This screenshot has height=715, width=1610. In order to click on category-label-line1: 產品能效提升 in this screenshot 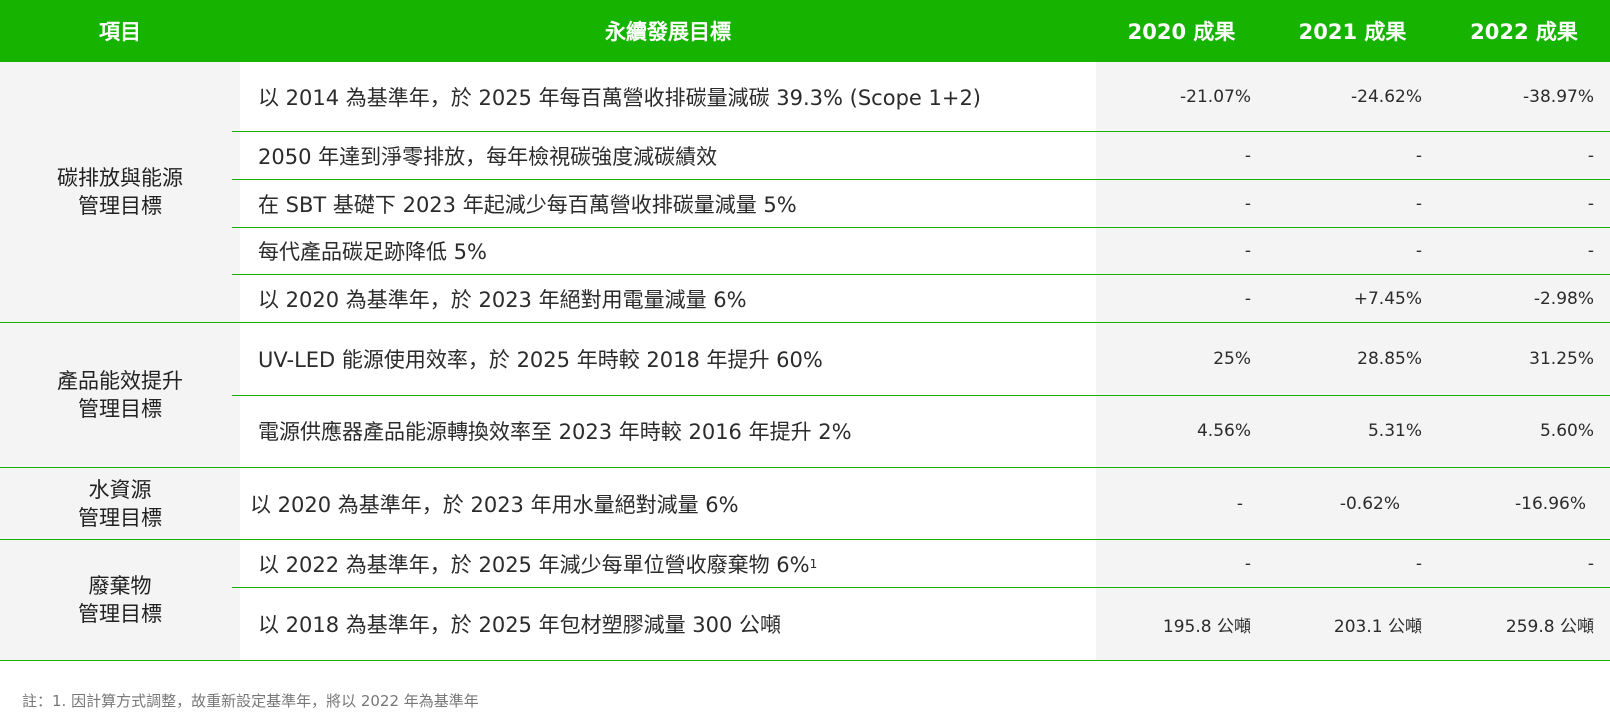, I will do `click(120, 381)`.